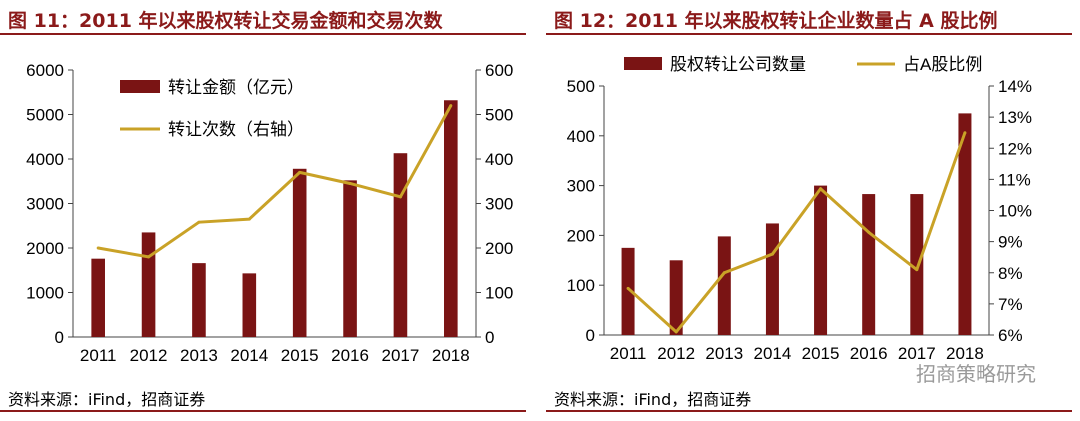 The height and width of the screenshot is (421, 1080). Describe the element at coordinates (45, 293) in the screenshot. I see `left-tick-label: 1000` at that location.